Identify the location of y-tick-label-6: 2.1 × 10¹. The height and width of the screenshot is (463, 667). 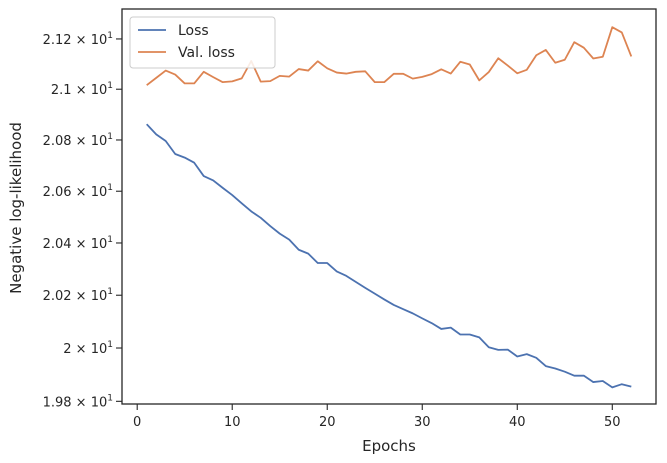
(82, 89).